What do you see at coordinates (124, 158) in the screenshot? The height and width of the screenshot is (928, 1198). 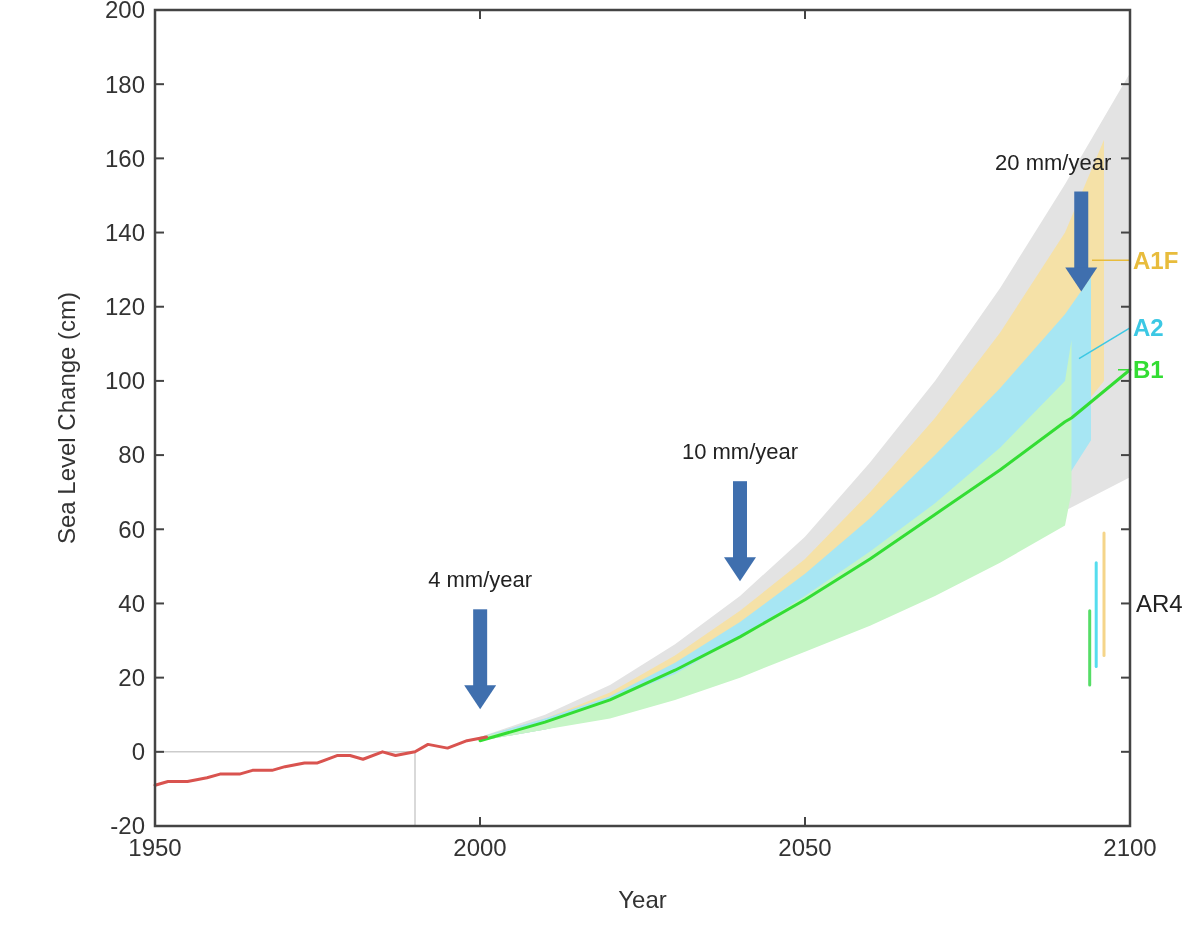 I see `y-tick-label: 160` at bounding box center [124, 158].